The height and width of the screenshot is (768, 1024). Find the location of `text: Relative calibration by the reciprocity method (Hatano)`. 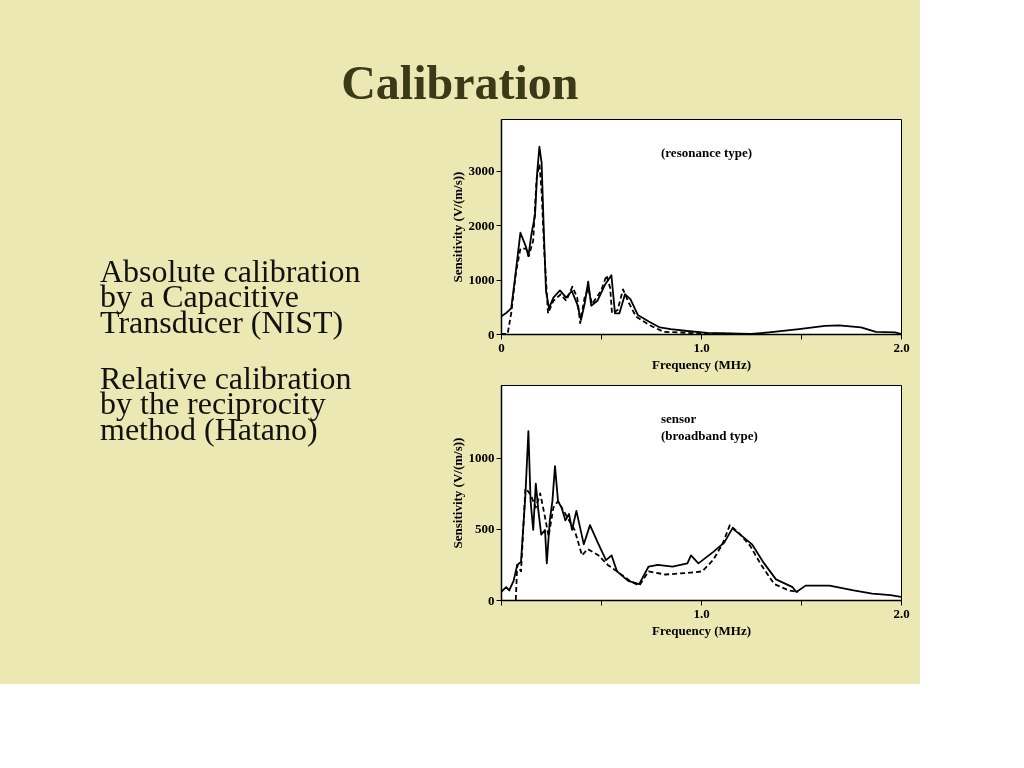

text: Relative calibration by the reciprocity method (Hatano) is located at coordinates (226, 403).